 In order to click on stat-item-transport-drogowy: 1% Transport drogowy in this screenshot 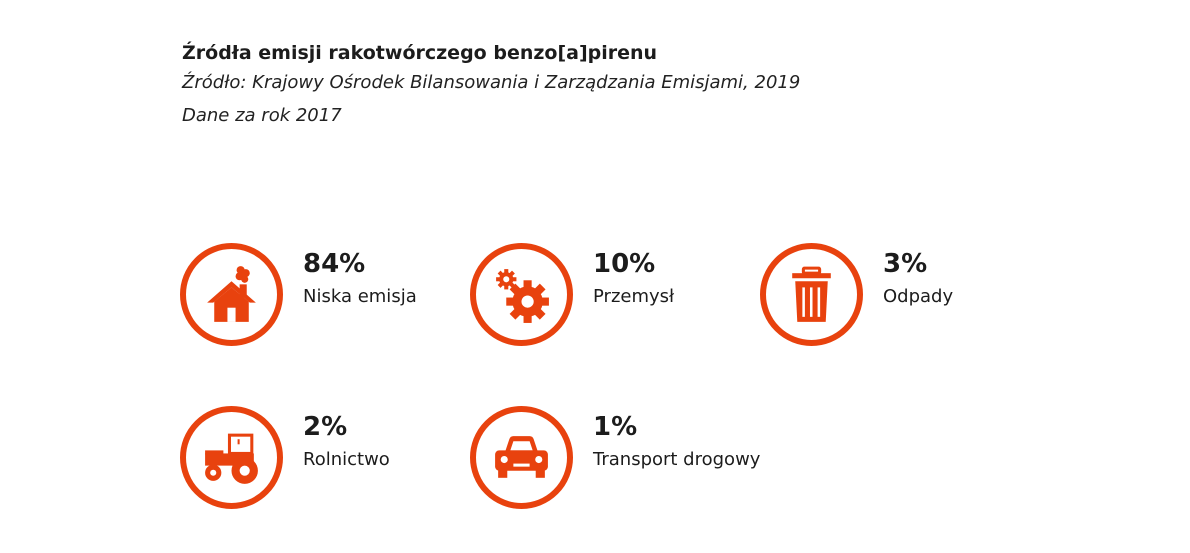, I will do `click(615, 461)`.